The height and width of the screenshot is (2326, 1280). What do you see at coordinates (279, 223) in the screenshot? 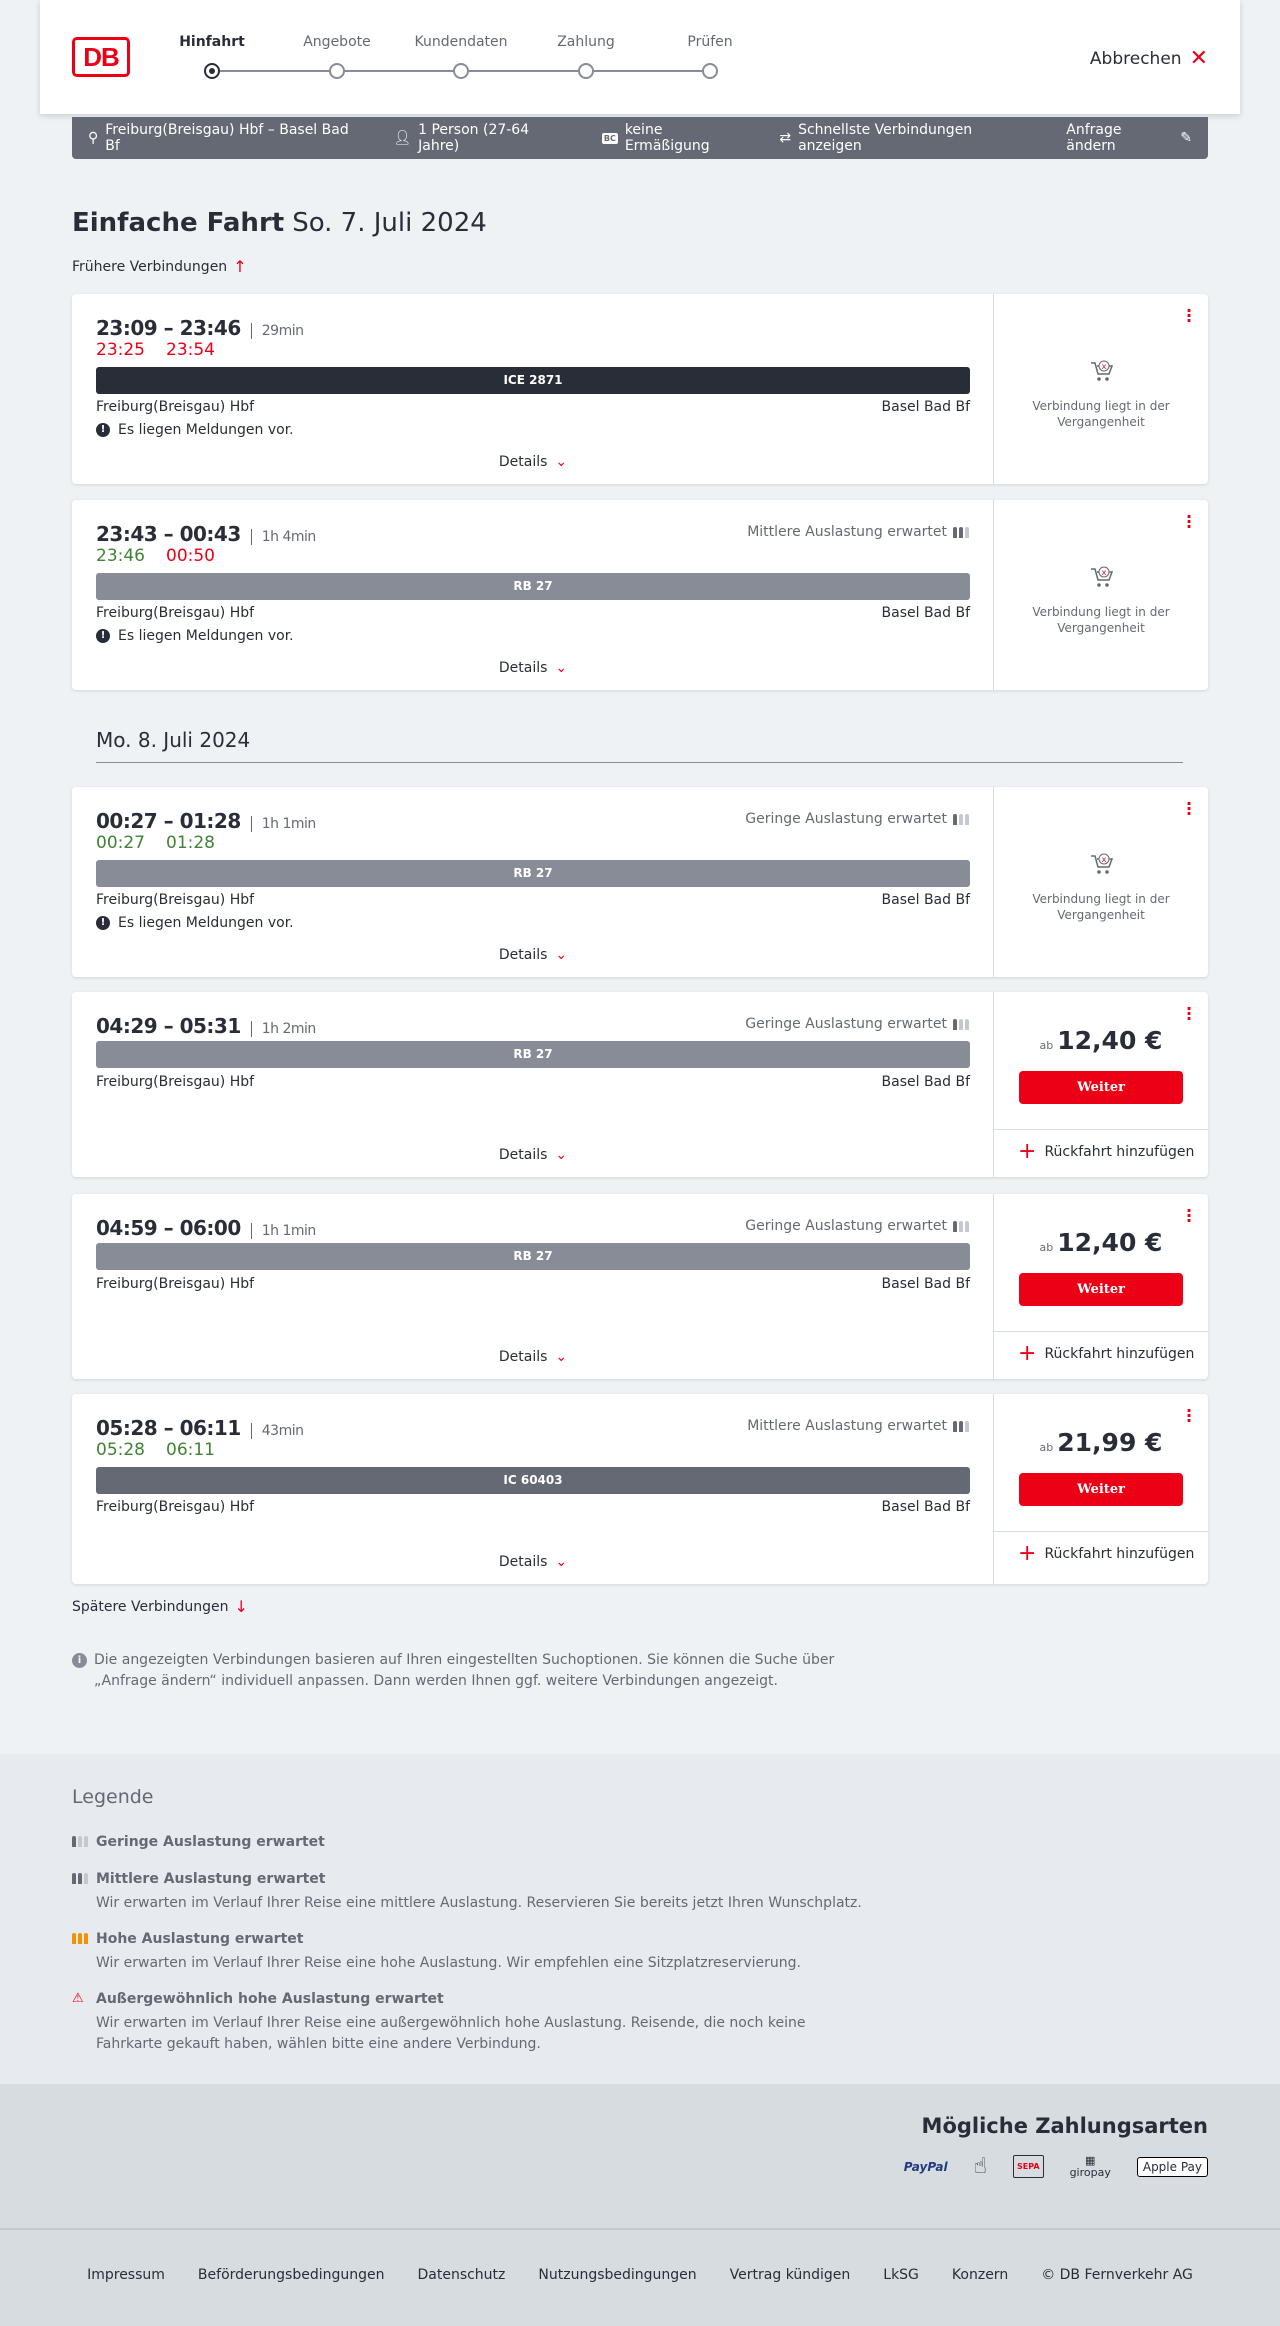
I see `page-title: Einfache Fahrt So. 7. Juli 2024` at bounding box center [279, 223].